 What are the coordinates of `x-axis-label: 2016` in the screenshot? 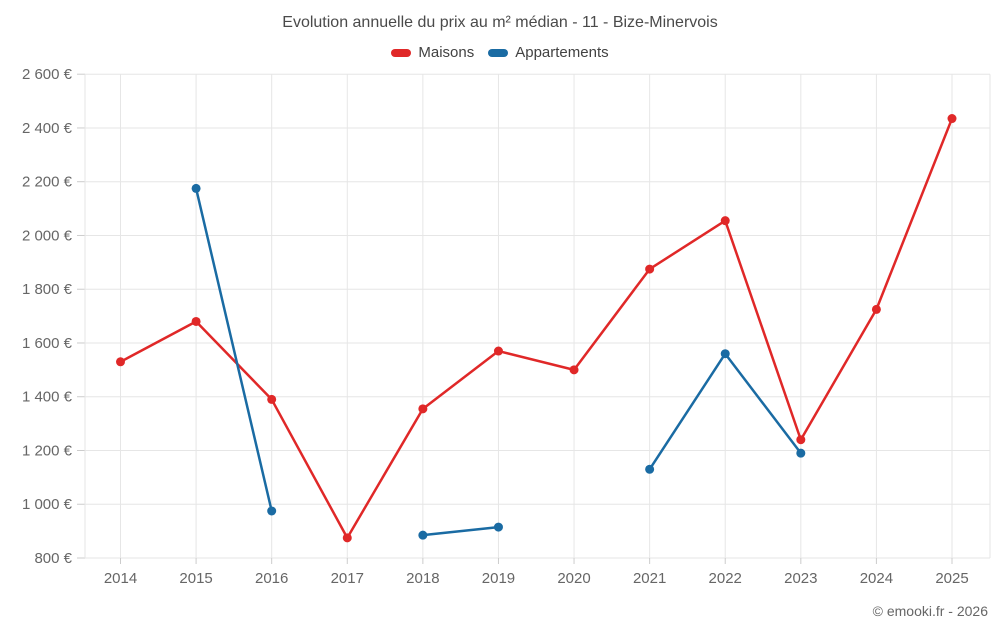 It's located at (271, 578).